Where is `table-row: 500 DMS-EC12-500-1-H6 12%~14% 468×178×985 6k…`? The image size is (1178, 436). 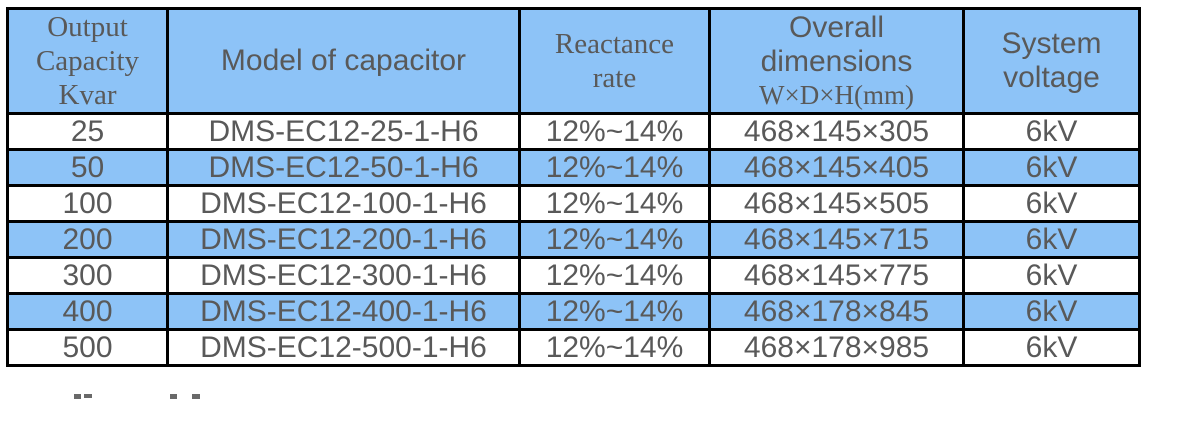
table-row: 500 DMS-EC12-500-1-H6 12%~14% 468×178×985 6k… is located at coordinates (573, 347).